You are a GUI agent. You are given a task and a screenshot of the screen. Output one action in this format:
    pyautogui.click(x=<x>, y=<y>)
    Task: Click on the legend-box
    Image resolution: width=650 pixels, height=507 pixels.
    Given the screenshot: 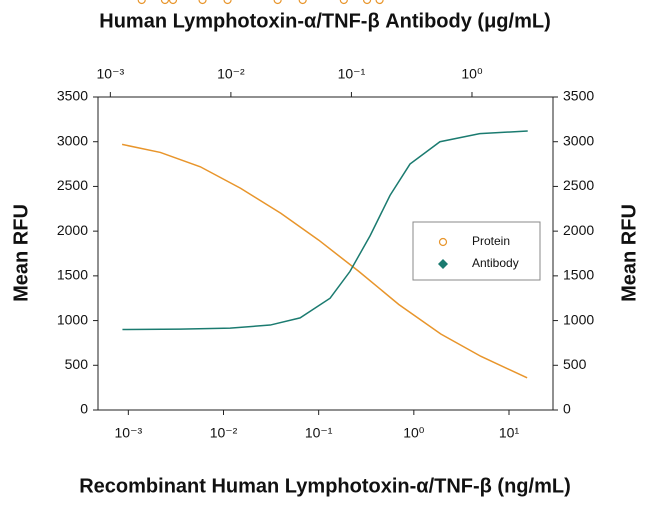 What is the action you would take?
    pyautogui.click(x=476, y=251)
    